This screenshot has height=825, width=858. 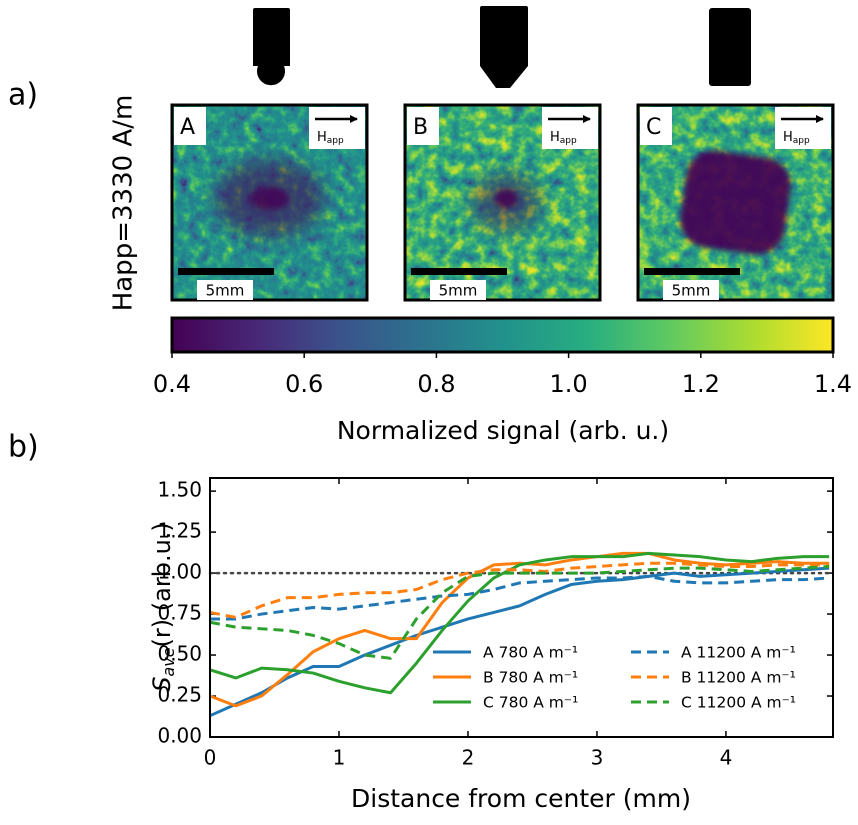 What do you see at coordinates (23, 447) in the screenshot?
I see `panel-label: b)` at bounding box center [23, 447].